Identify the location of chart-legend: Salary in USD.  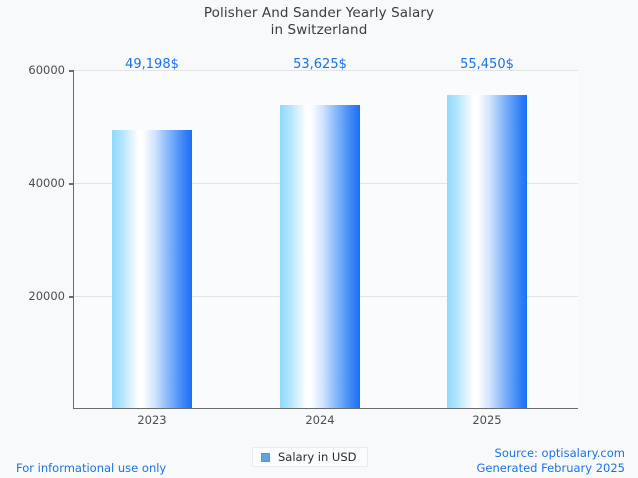
(310, 457).